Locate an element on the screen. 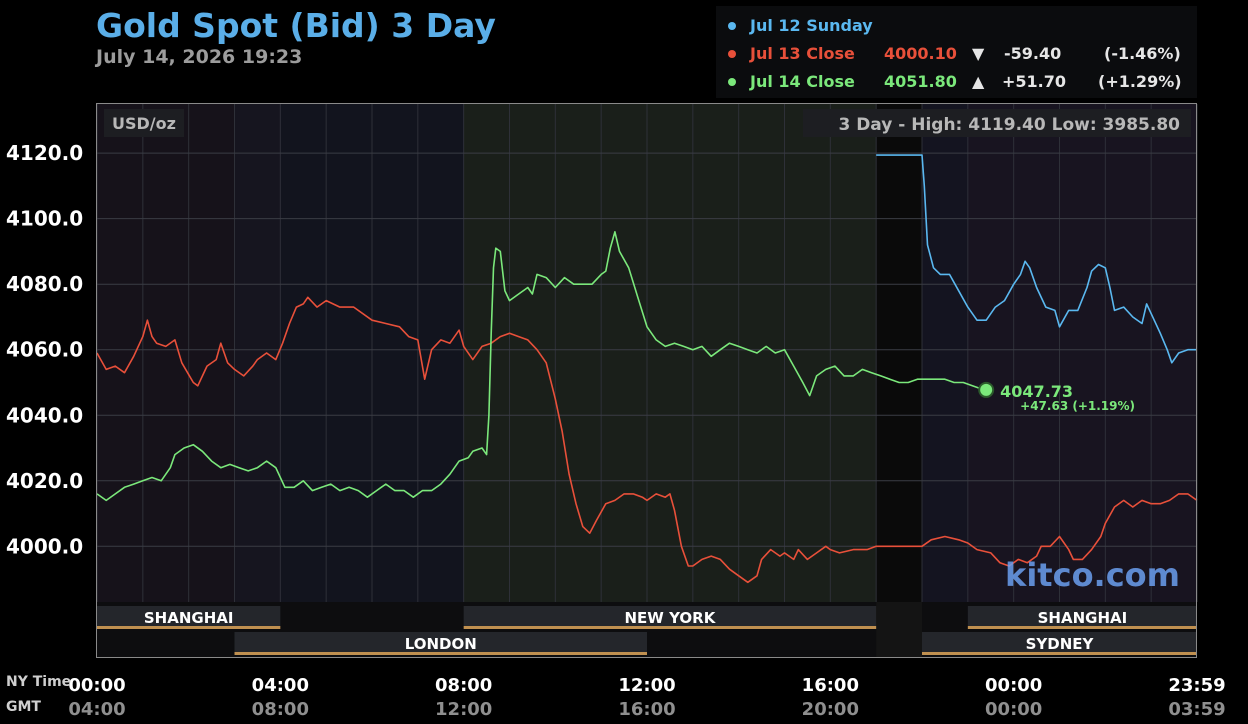 The width and height of the screenshot is (1248, 724). session-label: LONDON is located at coordinates (441, 644).